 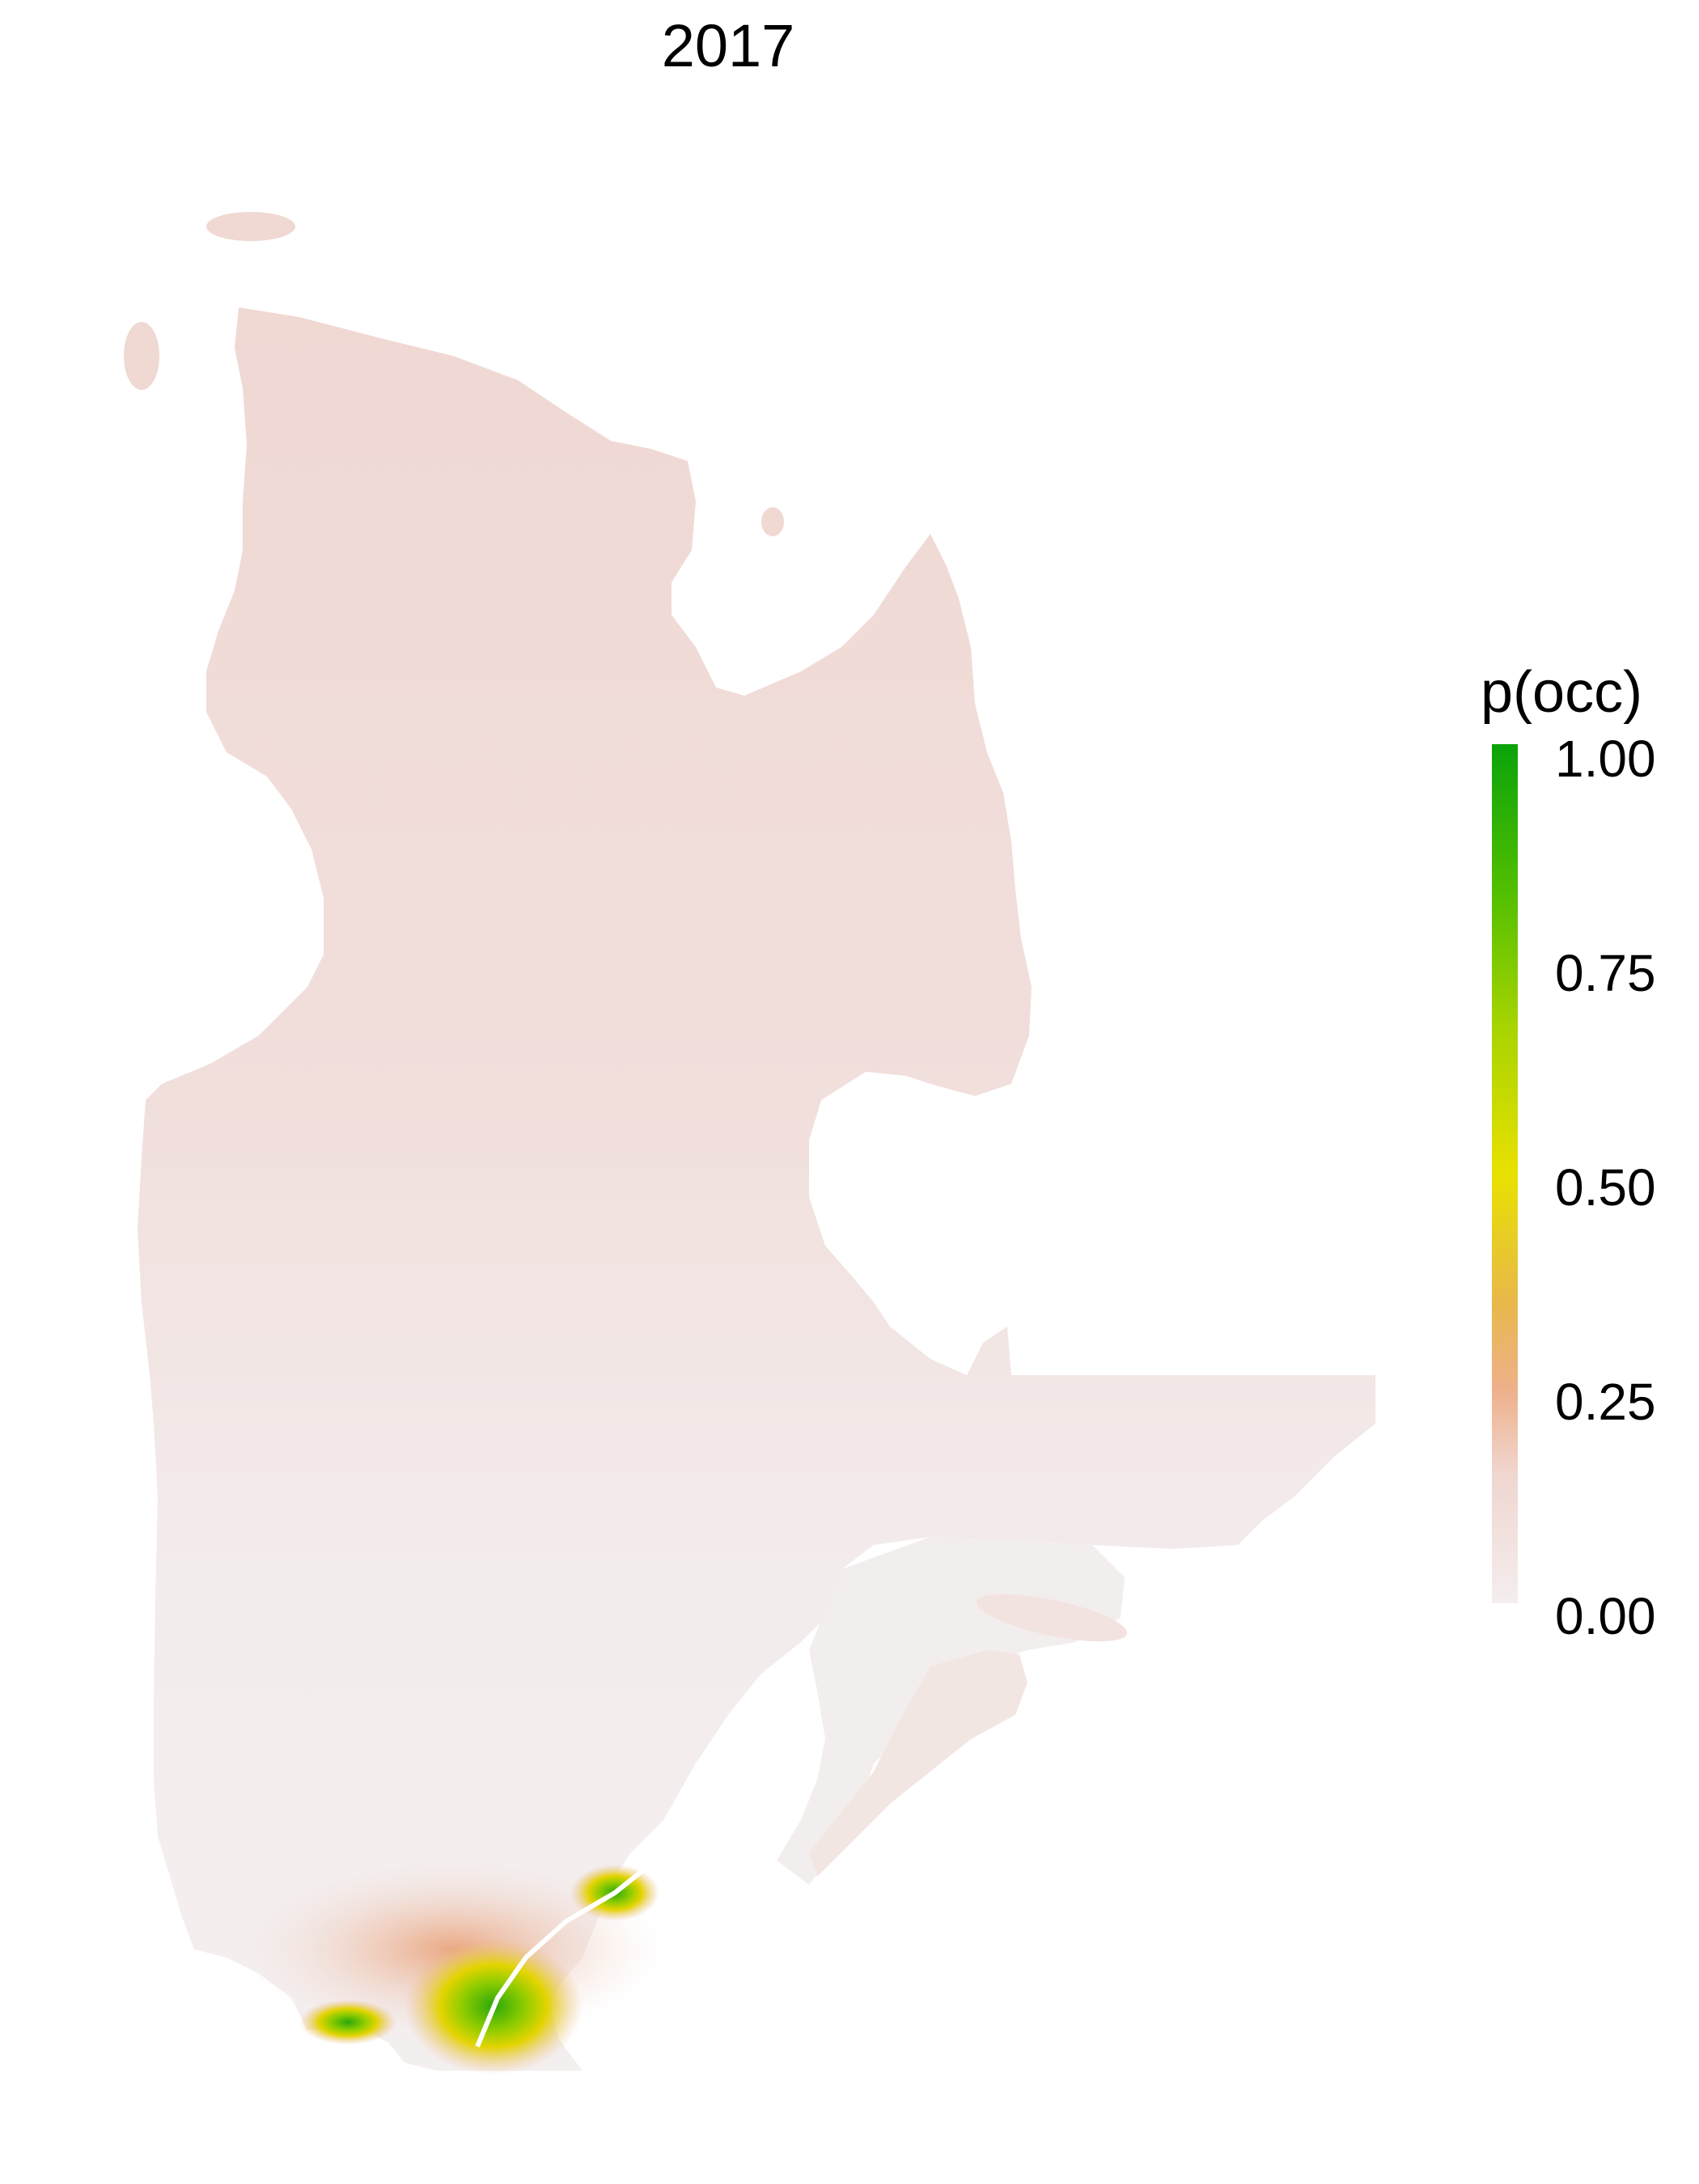 What do you see at coordinates (1586, 1150) in the screenshot?
I see `color-legend: p(occ) 1.00 0.75 0.50 0.25 0.00` at bounding box center [1586, 1150].